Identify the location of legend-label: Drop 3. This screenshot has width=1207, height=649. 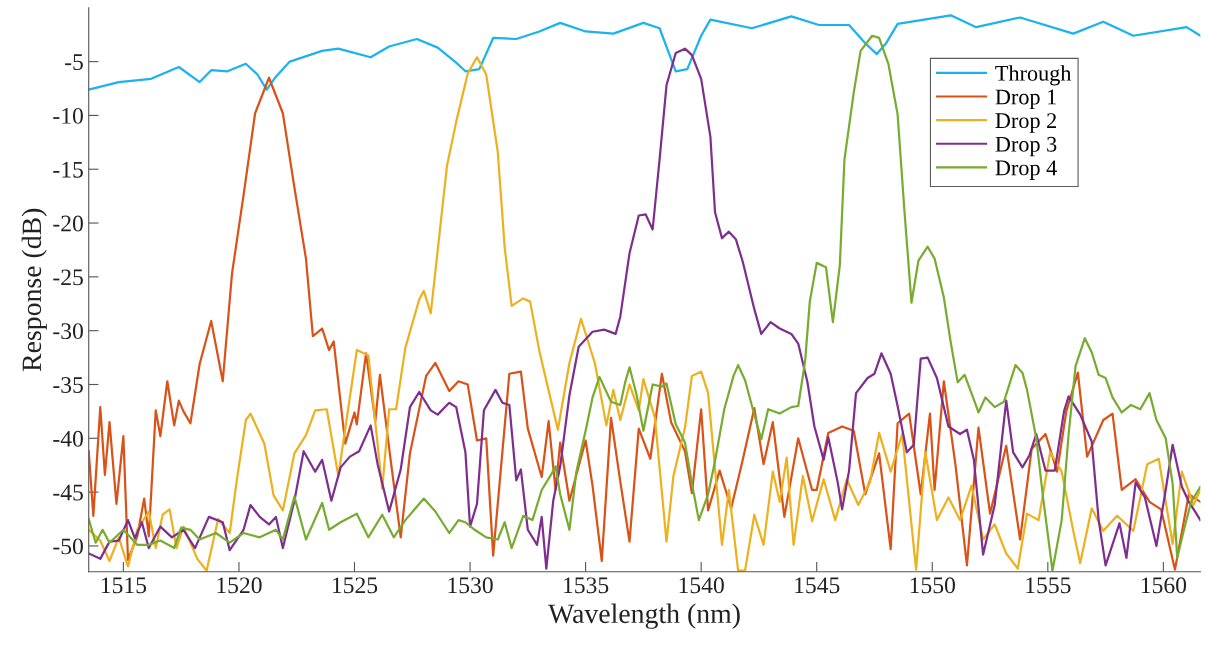
(1026, 146).